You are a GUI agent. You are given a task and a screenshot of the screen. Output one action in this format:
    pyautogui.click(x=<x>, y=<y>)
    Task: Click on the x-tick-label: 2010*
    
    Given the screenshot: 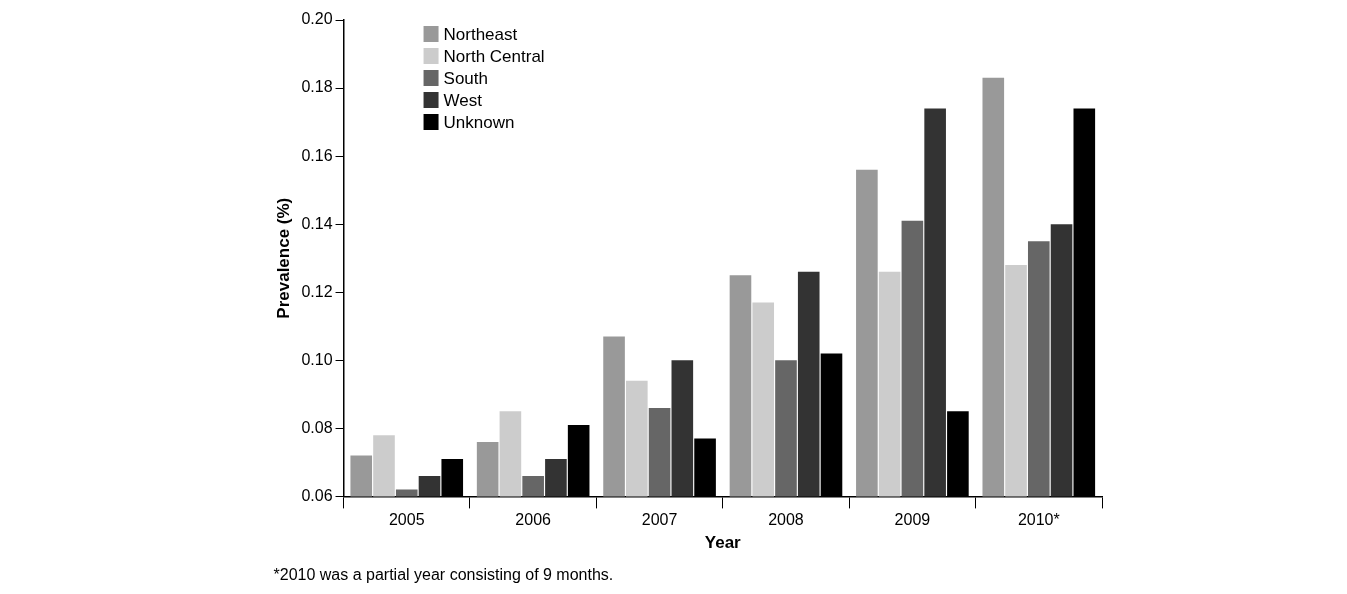 What is the action you would take?
    pyautogui.click(x=1038, y=520)
    